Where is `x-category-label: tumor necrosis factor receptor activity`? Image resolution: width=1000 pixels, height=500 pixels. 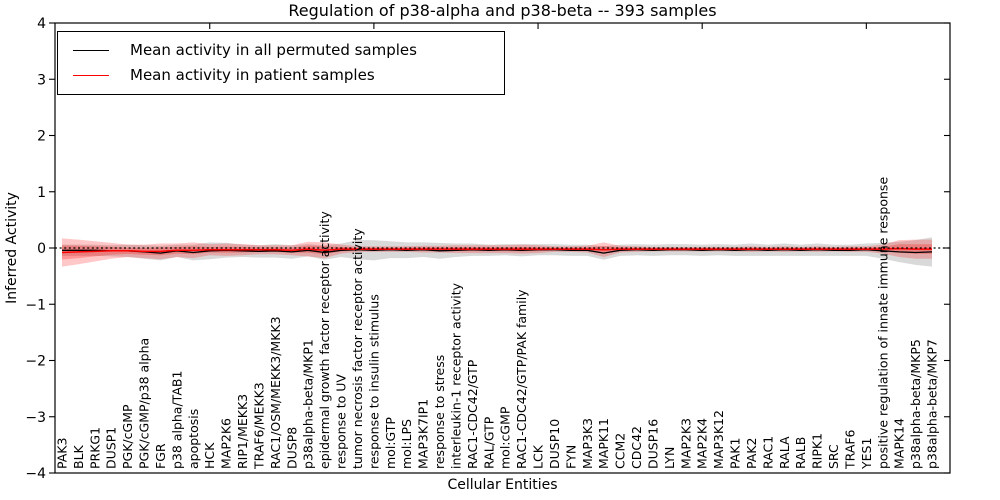
x-category-label: tumor necrosis factor receptor activity is located at coordinates (357, 348).